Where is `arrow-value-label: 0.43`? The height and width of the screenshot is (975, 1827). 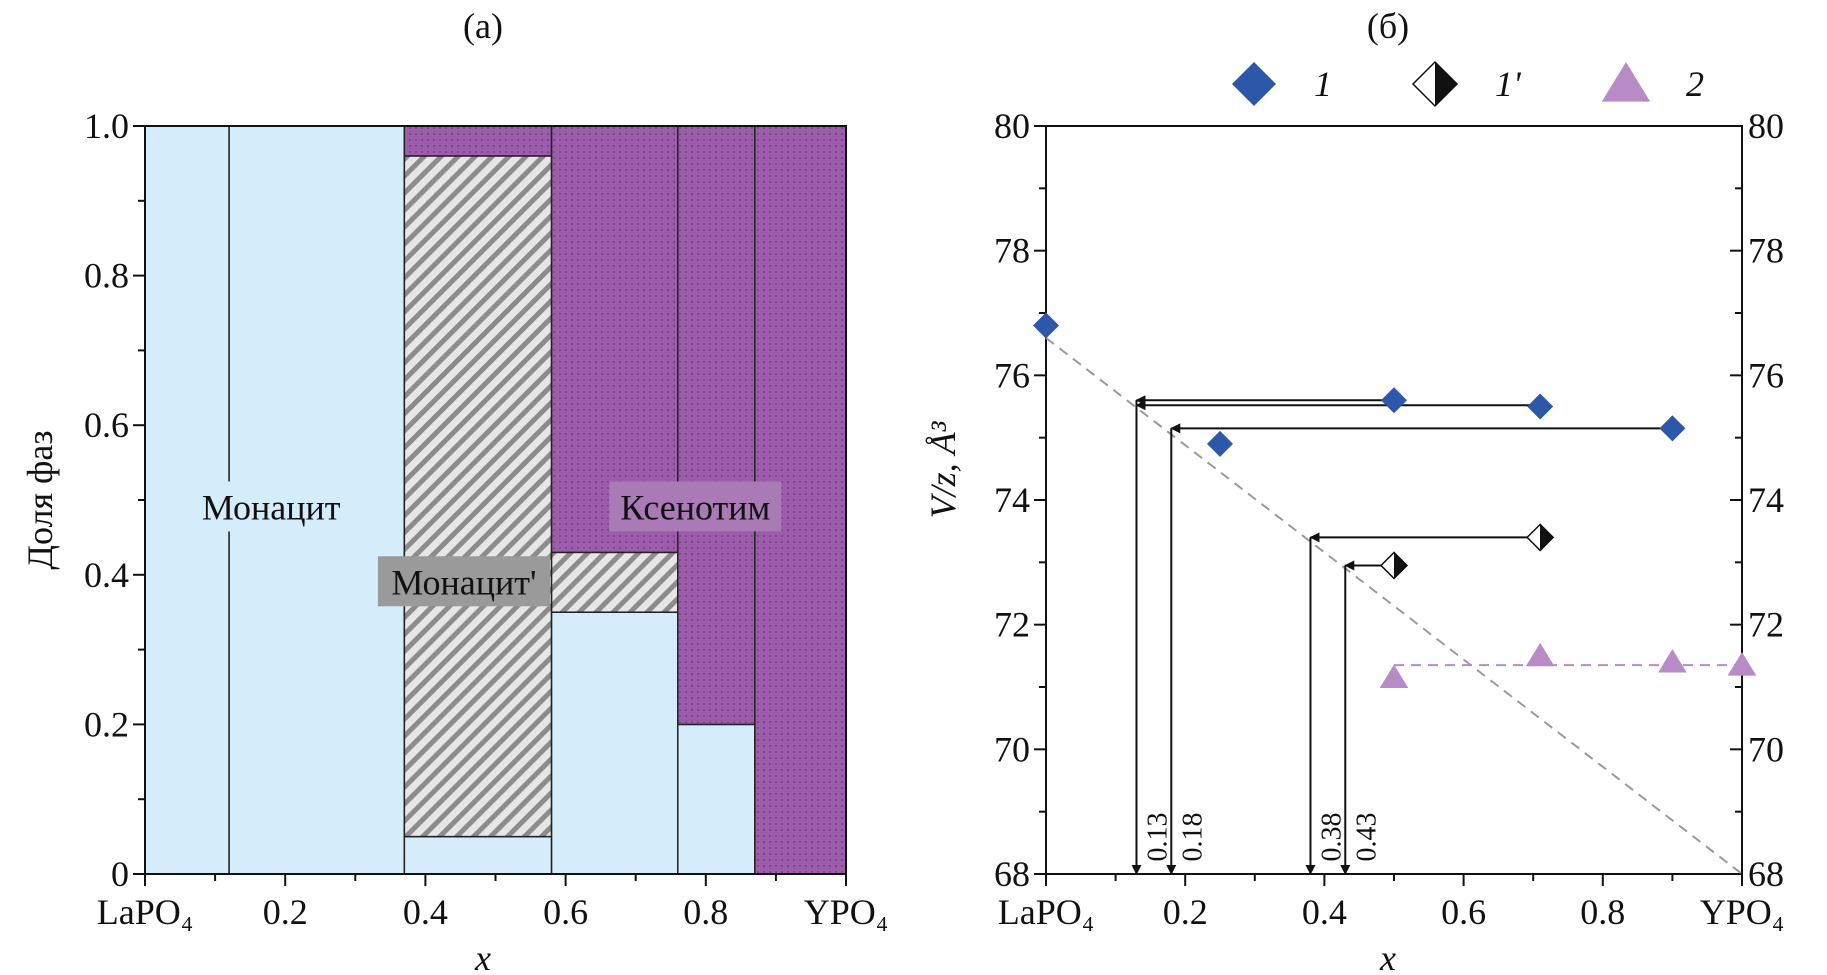 arrow-value-label: 0.43 is located at coordinates (1366, 837).